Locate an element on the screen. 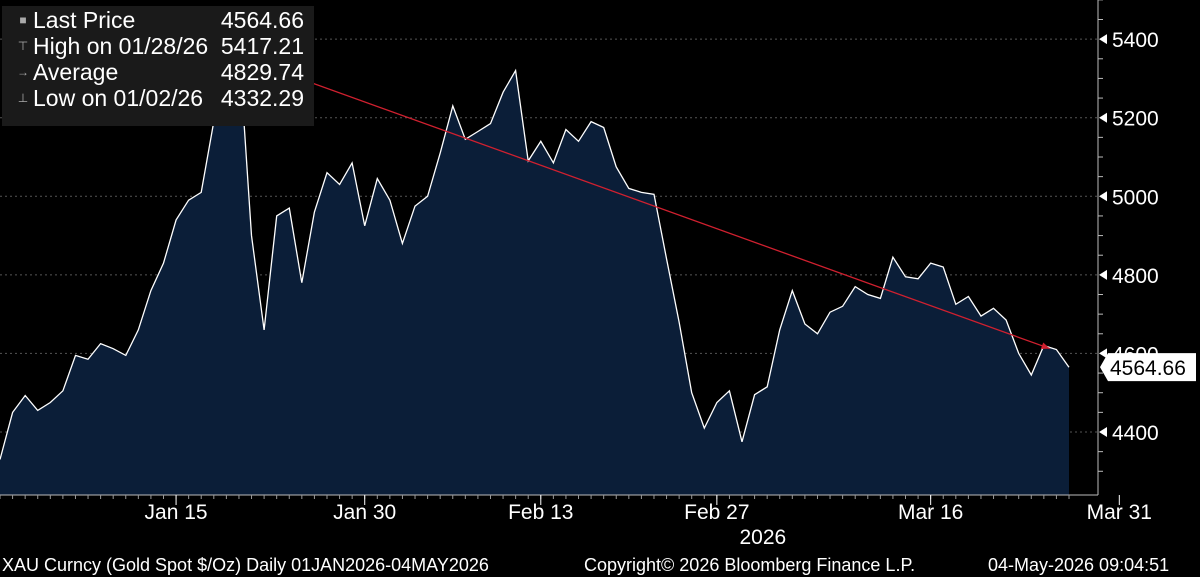 This screenshot has height=577, width=1200. y-tick-label: 5400 is located at coordinates (1135, 40).